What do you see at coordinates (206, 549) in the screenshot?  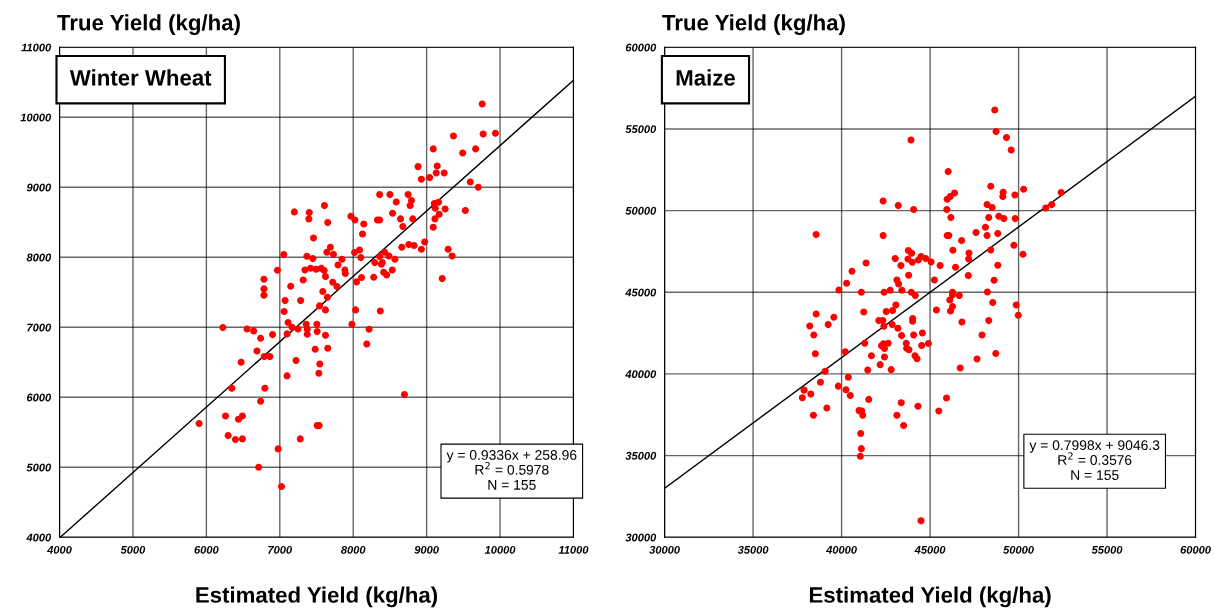 I see `x-tick-label: 6000` at bounding box center [206, 549].